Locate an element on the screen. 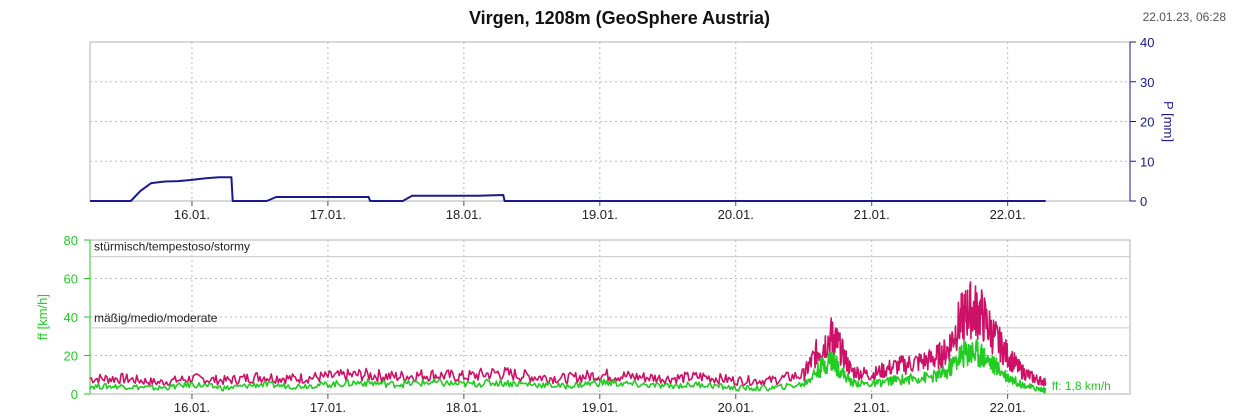 This screenshot has height=420, width=1239. chart-title: Virgen, 1208m (GeoSphere Austria) is located at coordinates (619, 18).